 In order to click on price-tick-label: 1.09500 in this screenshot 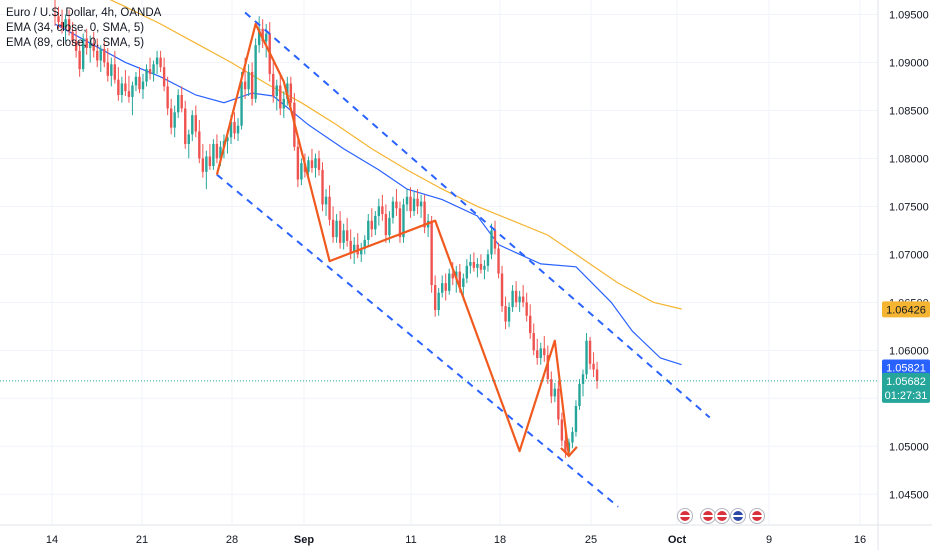, I will do `click(909, 15)`.